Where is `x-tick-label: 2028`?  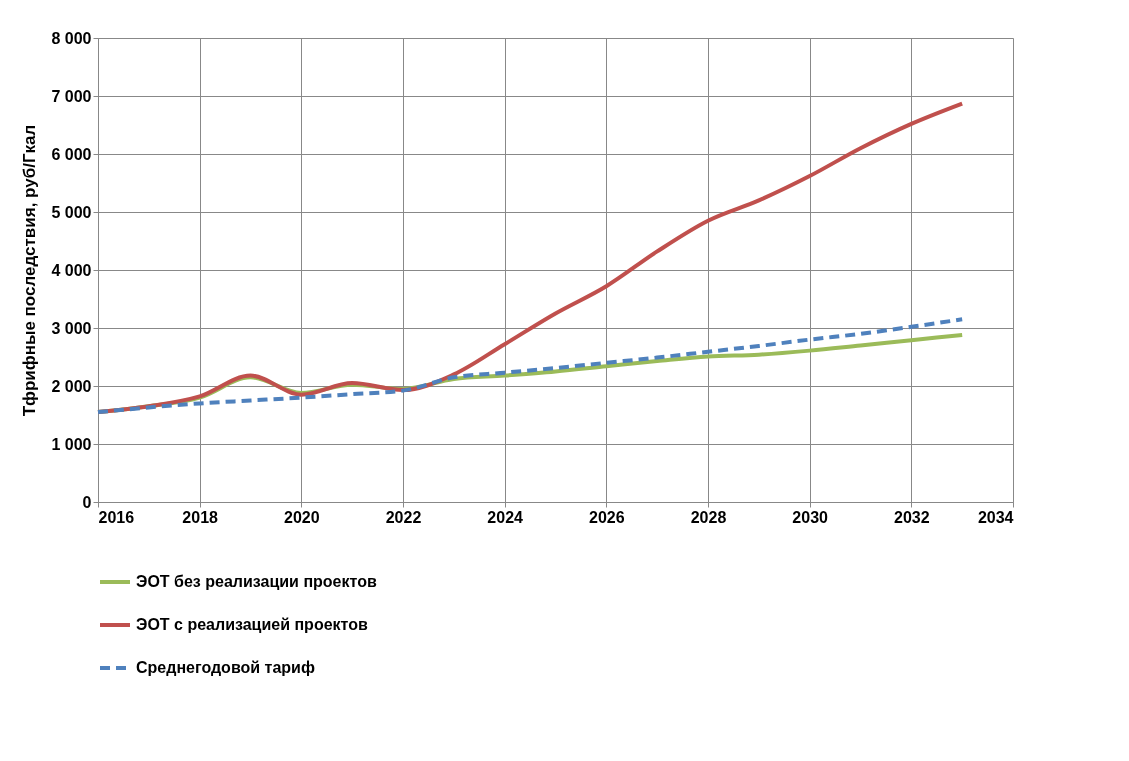
x-tick-label: 2028 is located at coordinates (708, 517).